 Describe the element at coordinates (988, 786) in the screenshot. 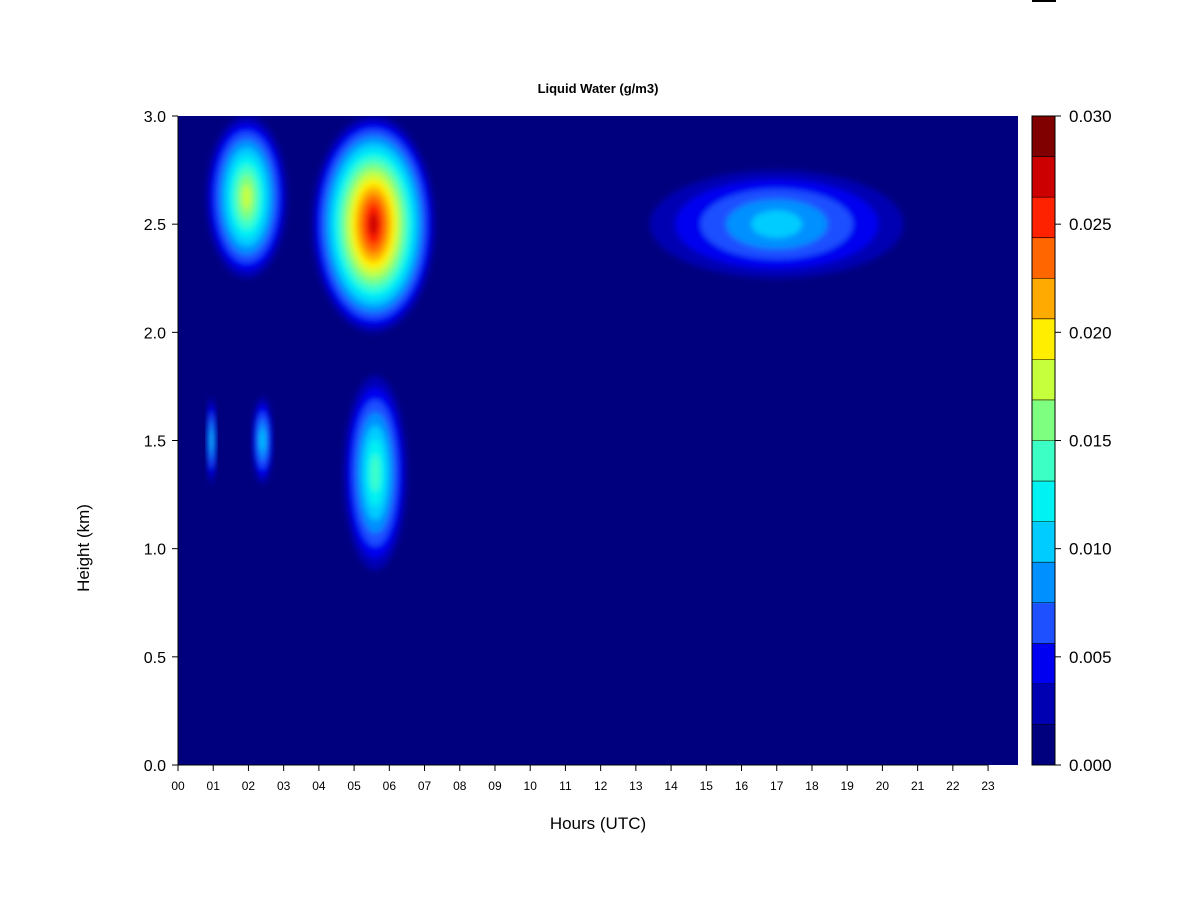

I see `x-tick-label: 23` at that location.